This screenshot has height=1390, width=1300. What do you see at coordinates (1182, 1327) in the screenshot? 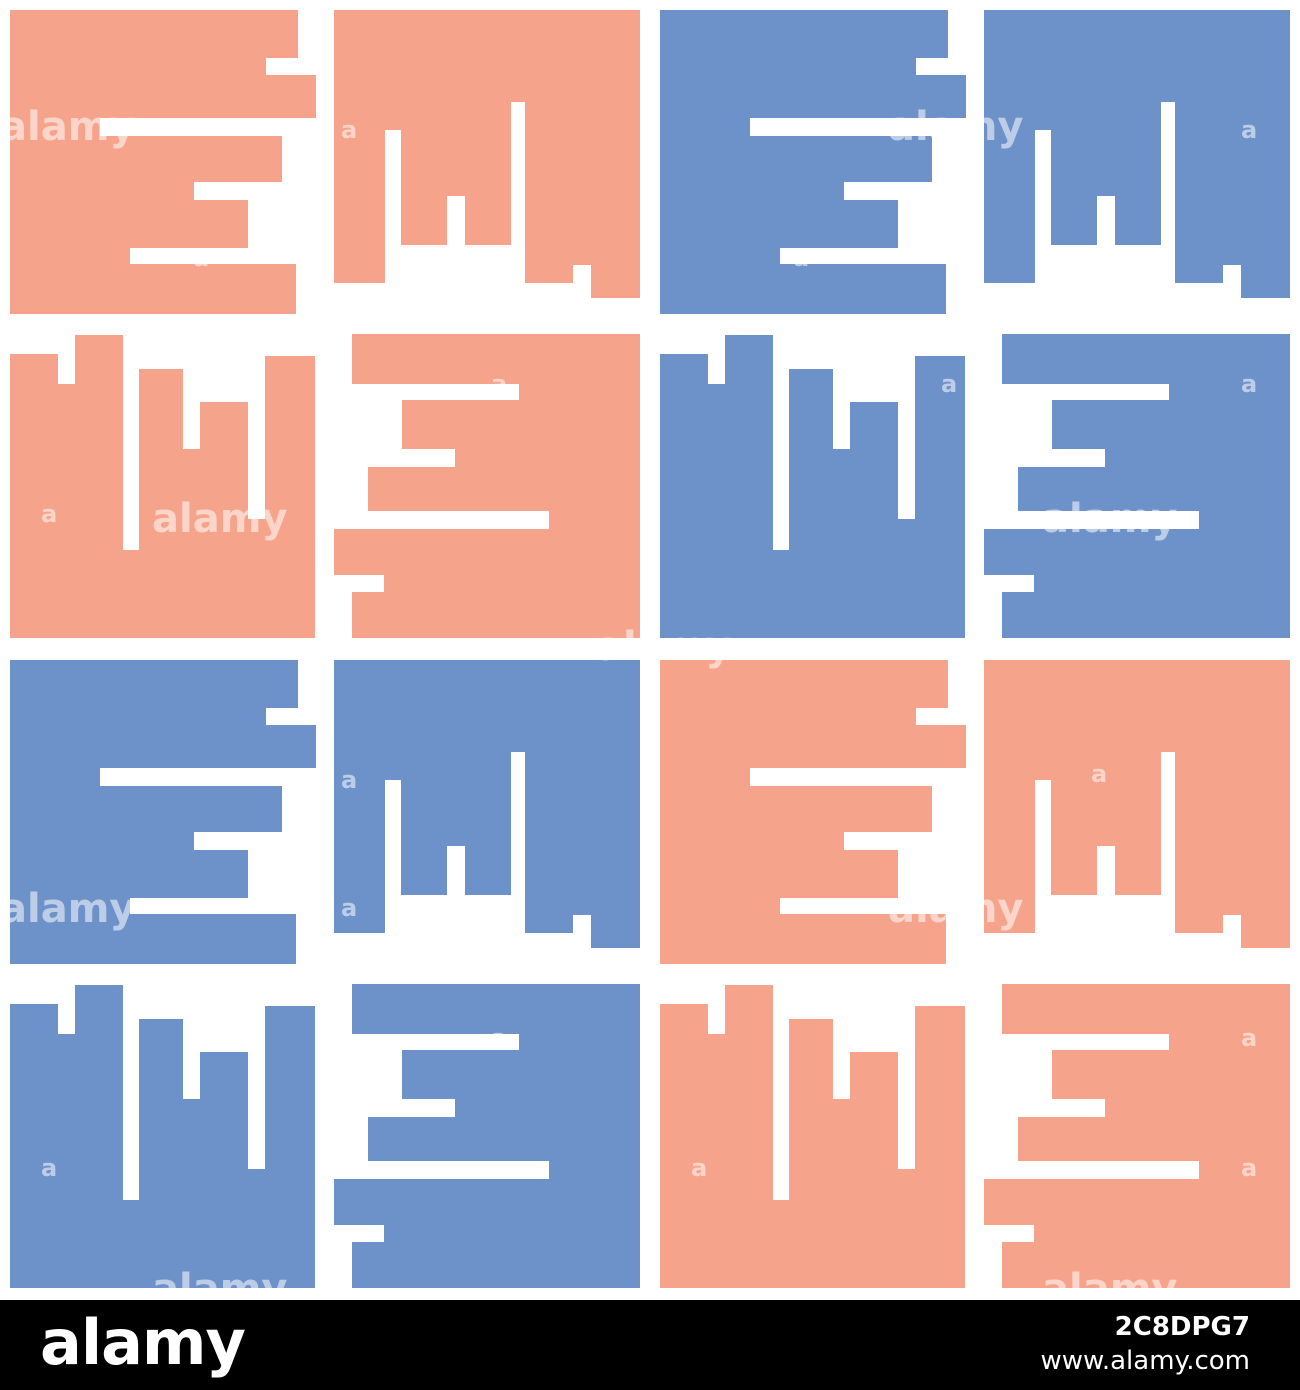
I see `image-id: 2C8DPG7` at bounding box center [1182, 1327].